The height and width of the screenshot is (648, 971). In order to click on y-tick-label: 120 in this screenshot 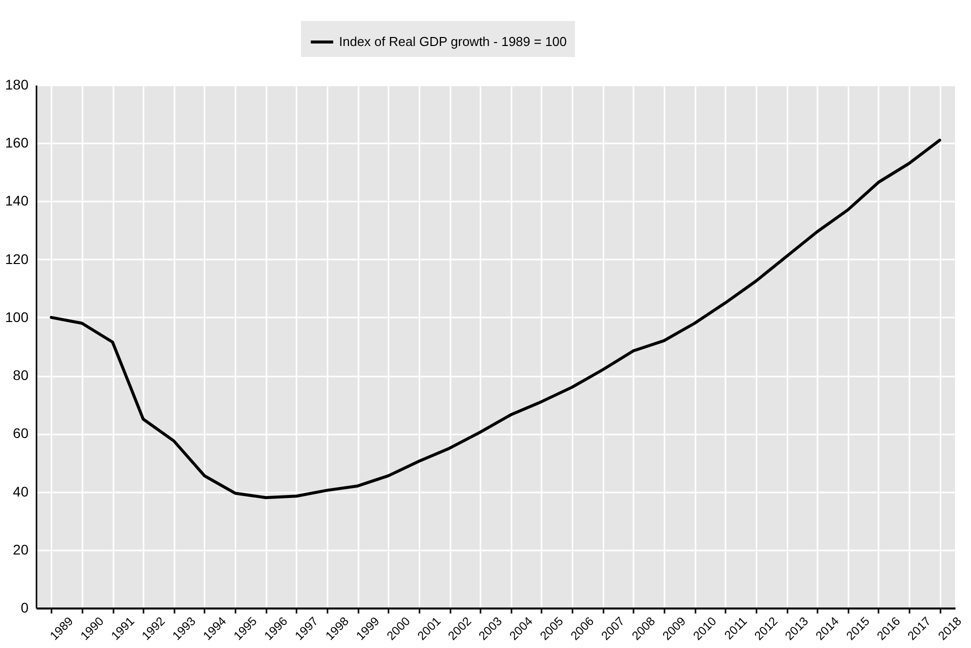, I will do `click(17, 258)`.